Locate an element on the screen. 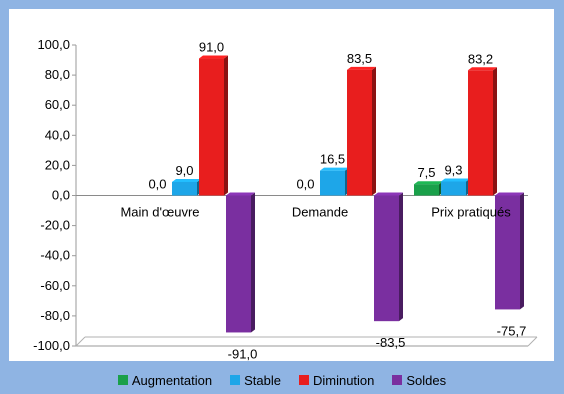  y-tick-label: -100,0 is located at coordinates (51, 345).